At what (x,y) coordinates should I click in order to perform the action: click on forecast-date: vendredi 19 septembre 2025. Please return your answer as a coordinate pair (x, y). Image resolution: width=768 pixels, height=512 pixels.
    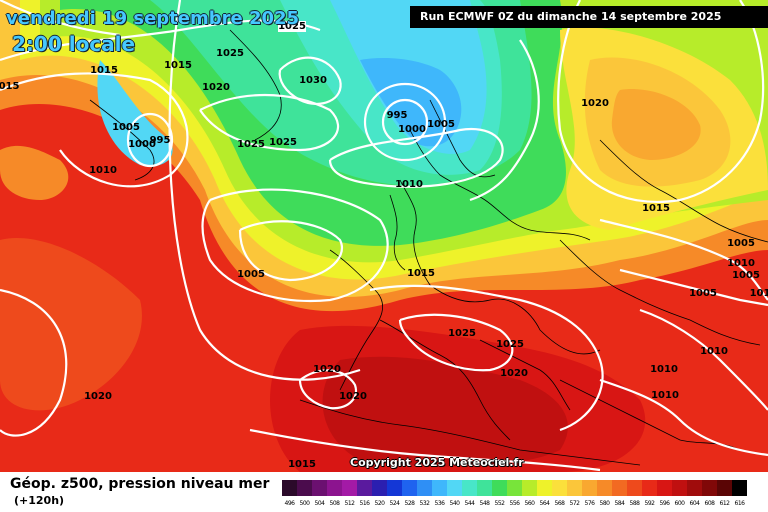
    Looking at the image, I should click on (153, 18).